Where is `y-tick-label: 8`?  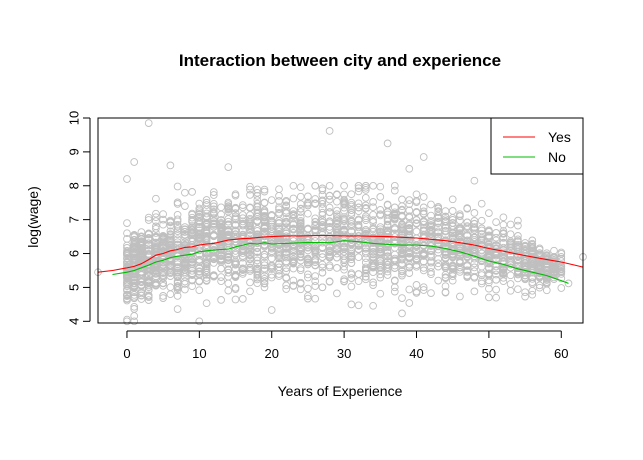
y-tick-label: 8 is located at coordinates (74, 185).